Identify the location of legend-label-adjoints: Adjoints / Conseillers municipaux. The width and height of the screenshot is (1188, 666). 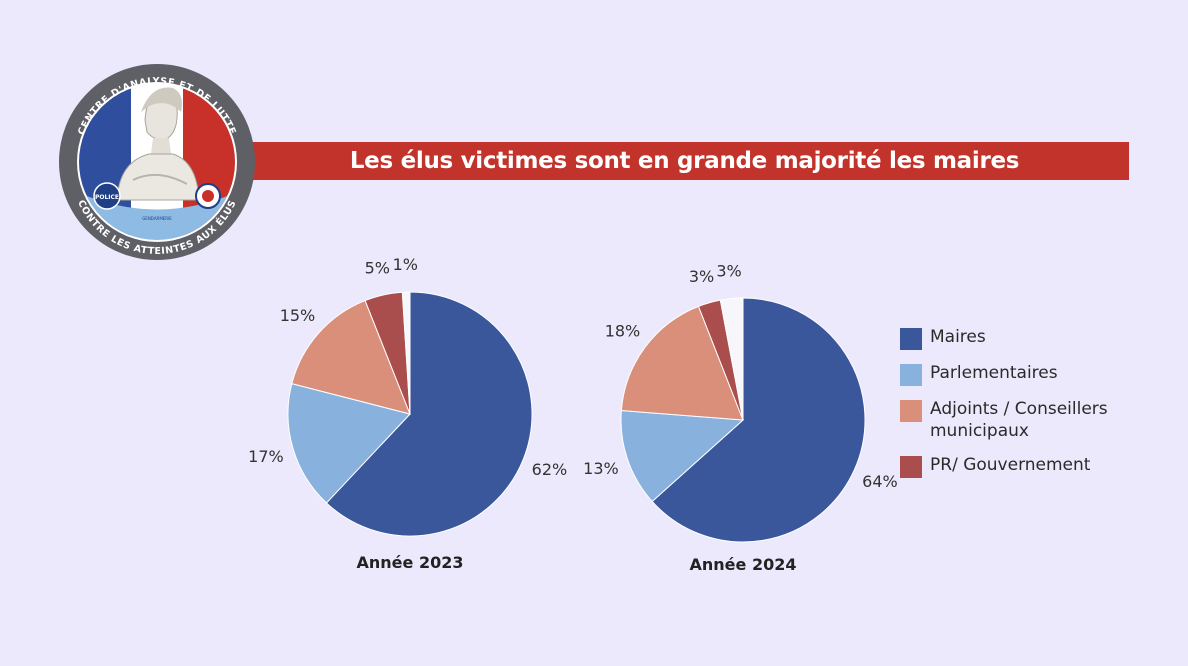
(1019, 420).